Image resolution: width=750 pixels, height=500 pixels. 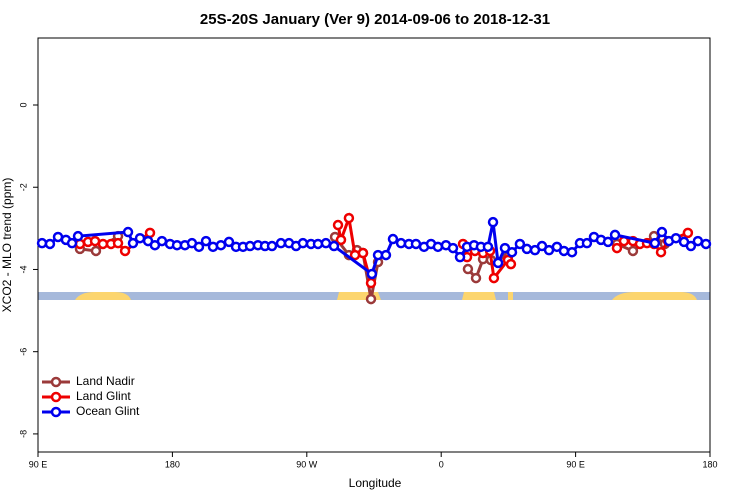 What do you see at coordinates (23, 352) in the screenshot?
I see `y-tick-label: -6` at bounding box center [23, 352].